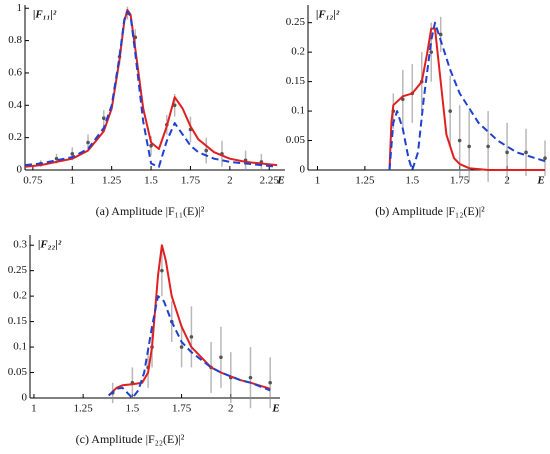 The image size is (550, 454). I want to click on x-tick-label: 0.75, so click(33, 181).